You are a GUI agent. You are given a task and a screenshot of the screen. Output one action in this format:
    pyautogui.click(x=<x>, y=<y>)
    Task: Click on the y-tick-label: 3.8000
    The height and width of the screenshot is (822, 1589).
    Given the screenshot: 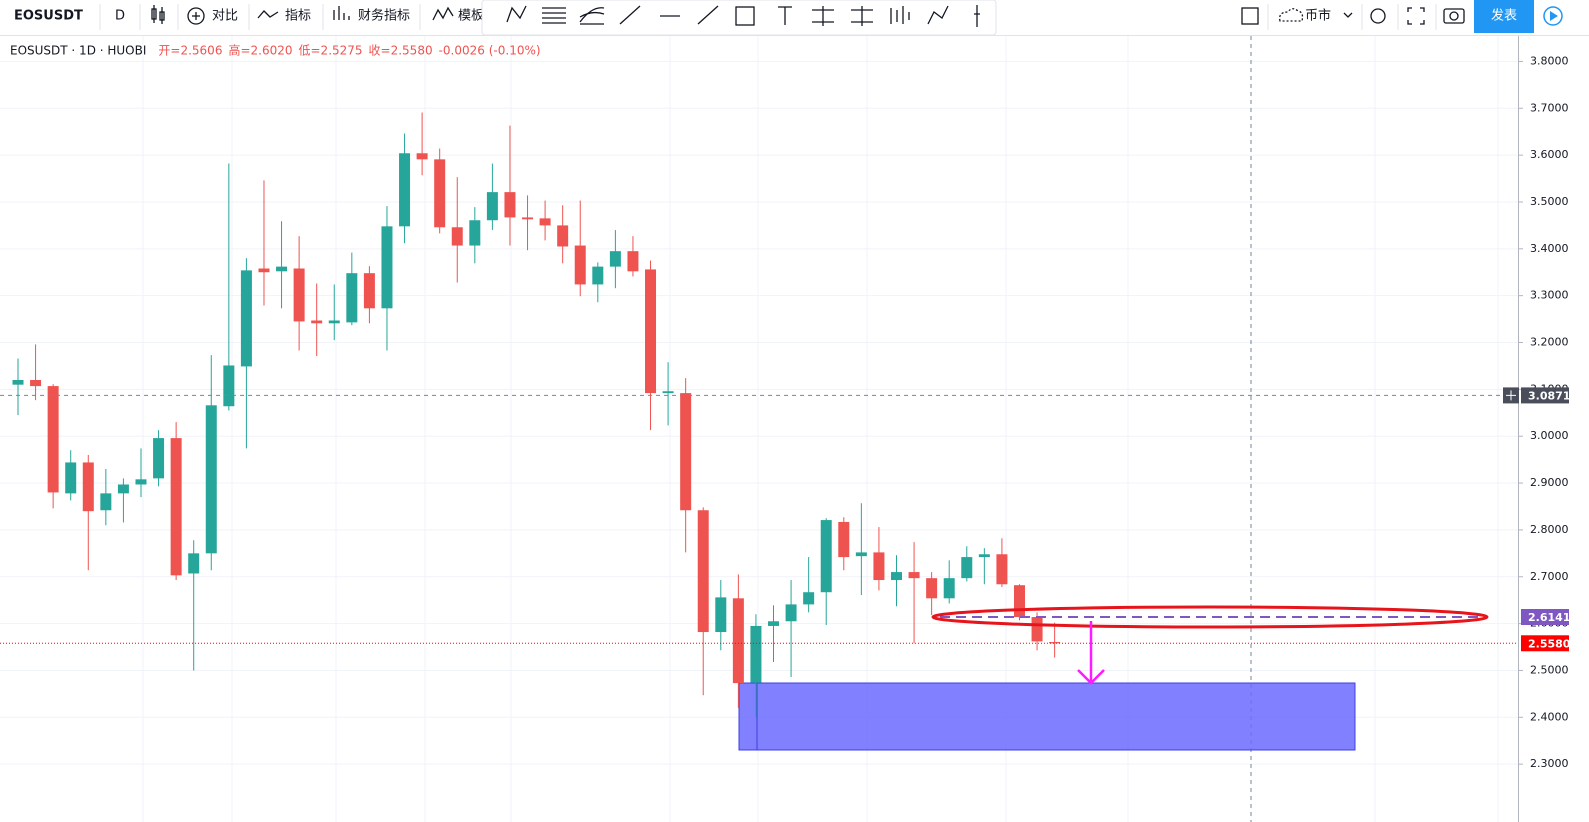 What is the action you would take?
    pyautogui.click(x=1549, y=60)
    